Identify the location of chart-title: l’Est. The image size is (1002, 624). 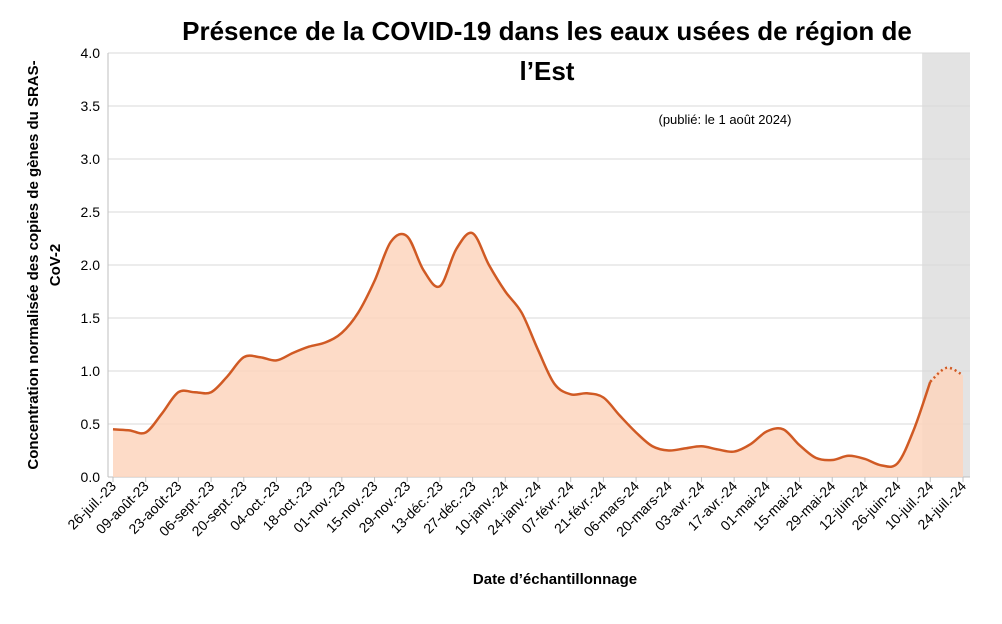
(547, 71).